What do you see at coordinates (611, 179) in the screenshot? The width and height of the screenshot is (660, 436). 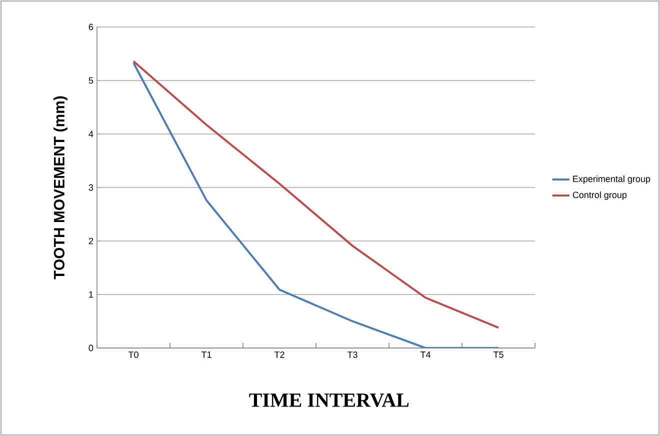 I see `legend-label: Experimental group` at bounding box center [611, 179].